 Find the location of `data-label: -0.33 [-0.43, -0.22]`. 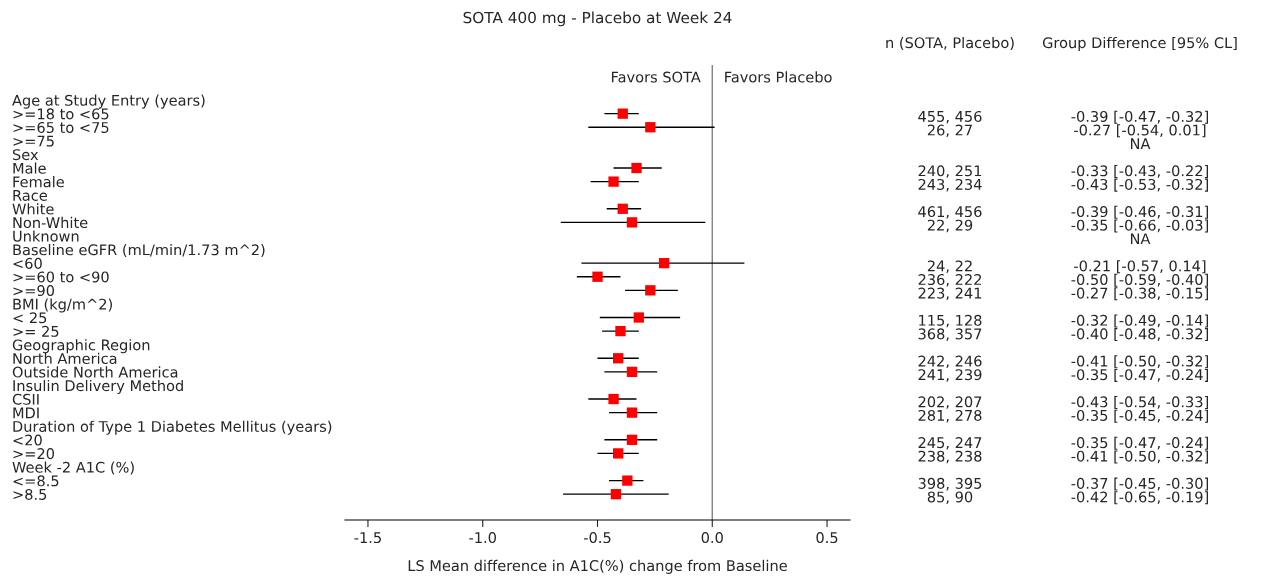

data-label: -0.33 [-0.43, -0.22] is located at coordinates (1139, 172).